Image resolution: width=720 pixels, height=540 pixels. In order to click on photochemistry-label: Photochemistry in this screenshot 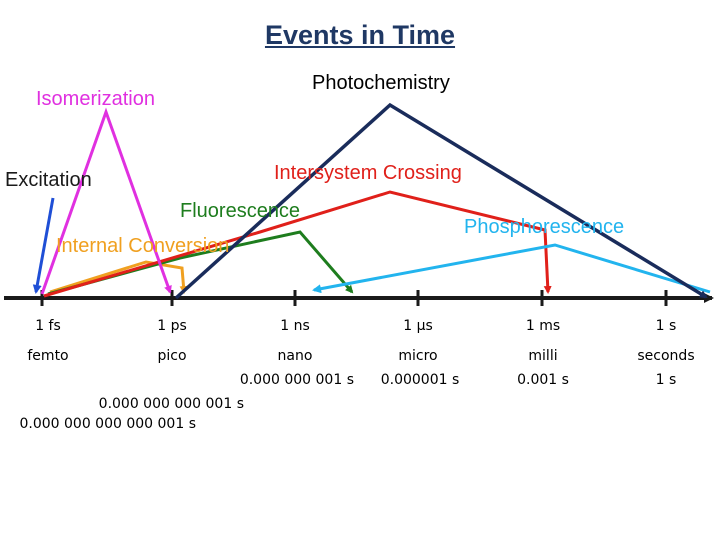, I will do `click(381, 83)`.